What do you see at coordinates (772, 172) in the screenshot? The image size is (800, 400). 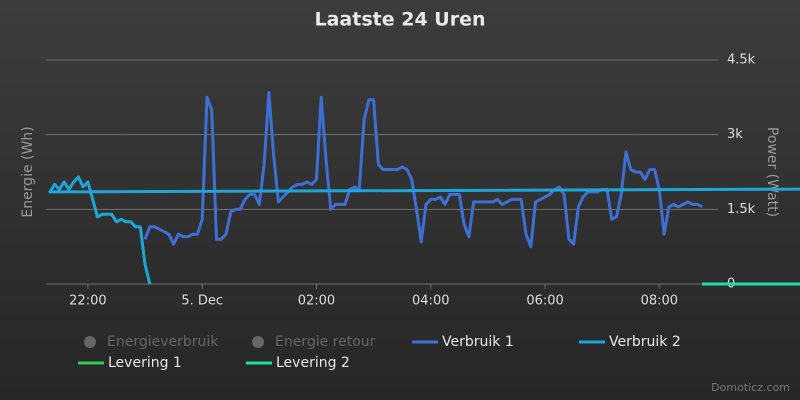 I see `y2-axis-title: Power (Watt)` at bounding box center [772, 172].